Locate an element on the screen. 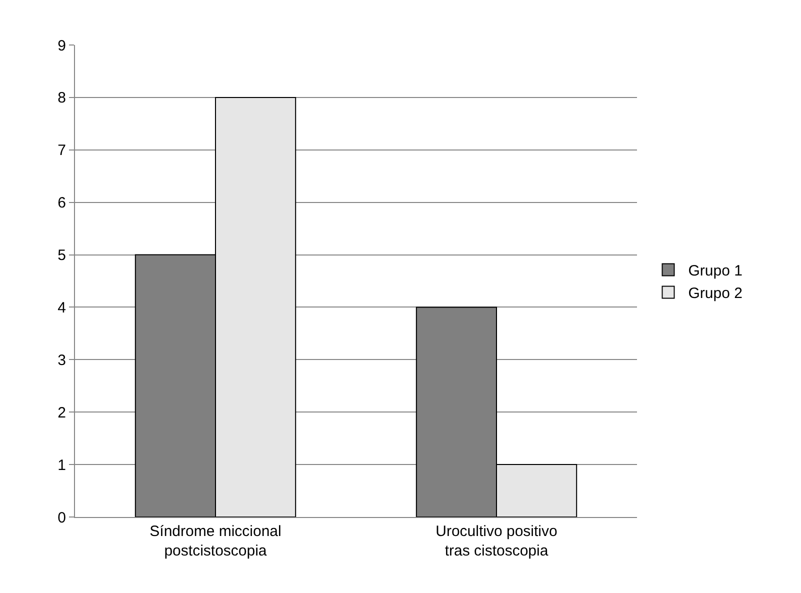  y-tick-label: 5 is located at coordinates (62, 255).